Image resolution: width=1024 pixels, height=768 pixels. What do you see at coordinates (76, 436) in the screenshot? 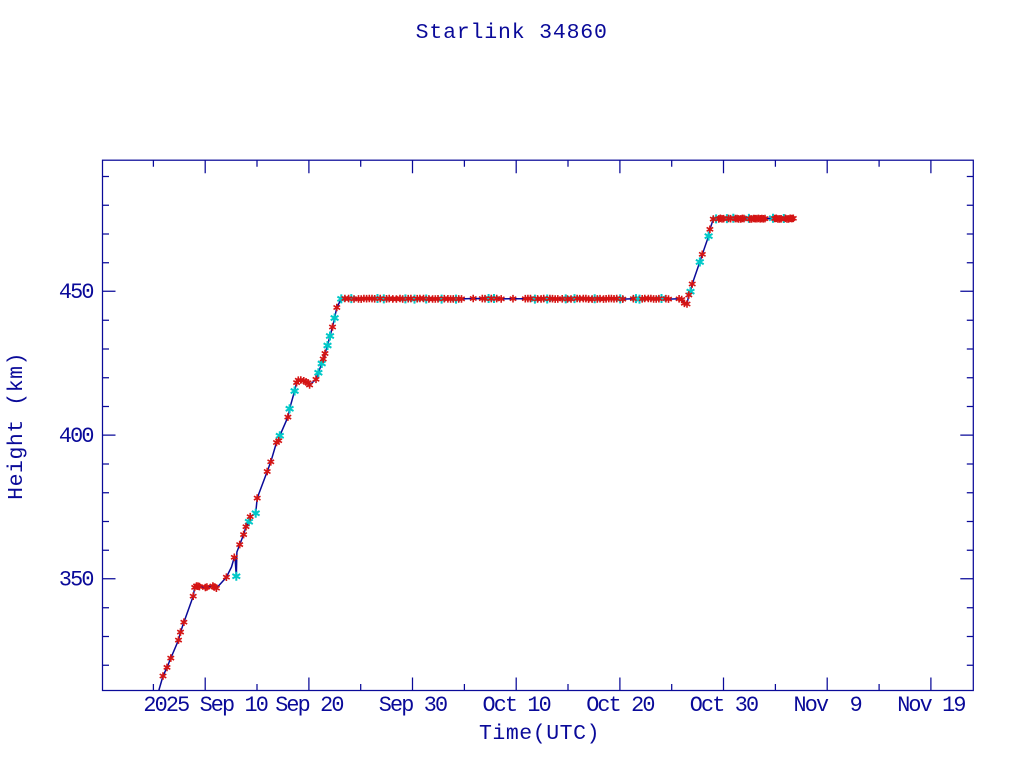
I see `svg-text: 400` at bounding box center [76, 436].